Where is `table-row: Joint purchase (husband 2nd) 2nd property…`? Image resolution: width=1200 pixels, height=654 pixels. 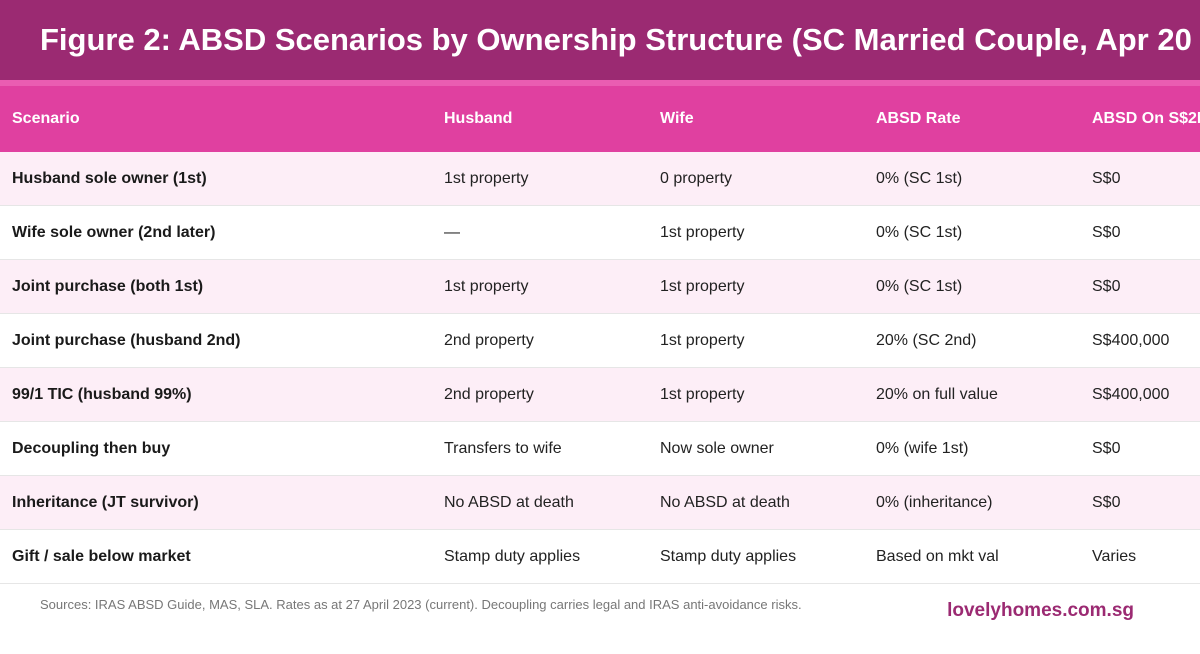 table-row: Joint purchase (husband 2nd) 2nd property… is located at coordinates (600, 341).